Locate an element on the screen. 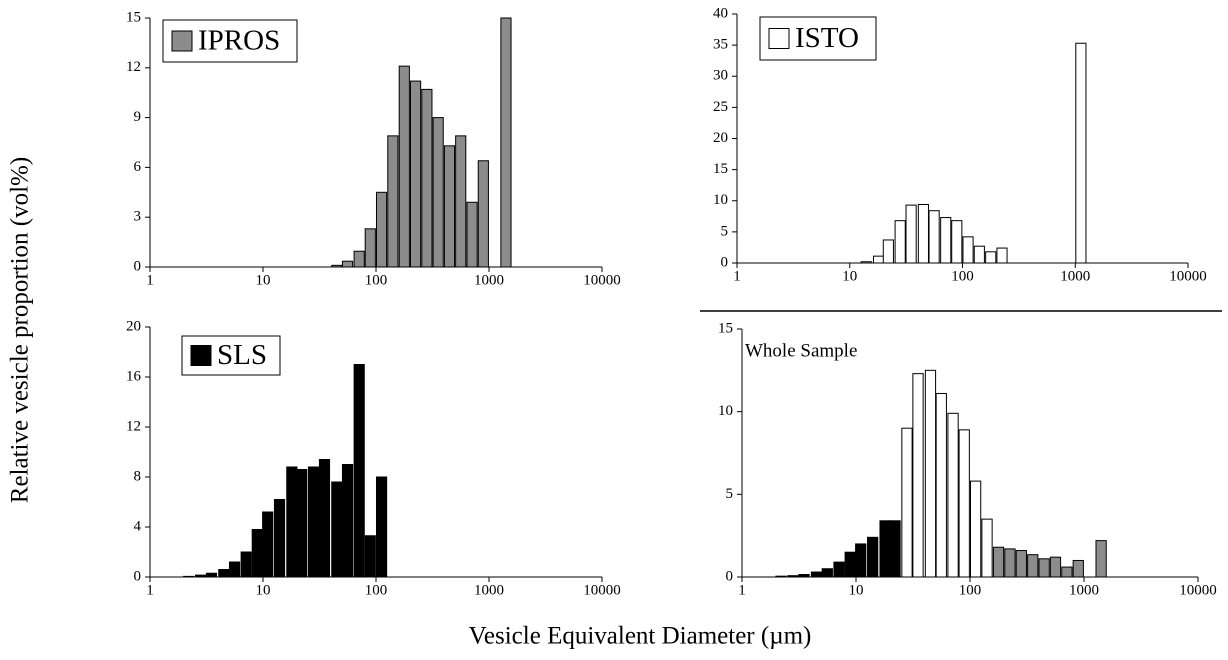  y-tick-label: 10 is located at coordinates (725, 411).